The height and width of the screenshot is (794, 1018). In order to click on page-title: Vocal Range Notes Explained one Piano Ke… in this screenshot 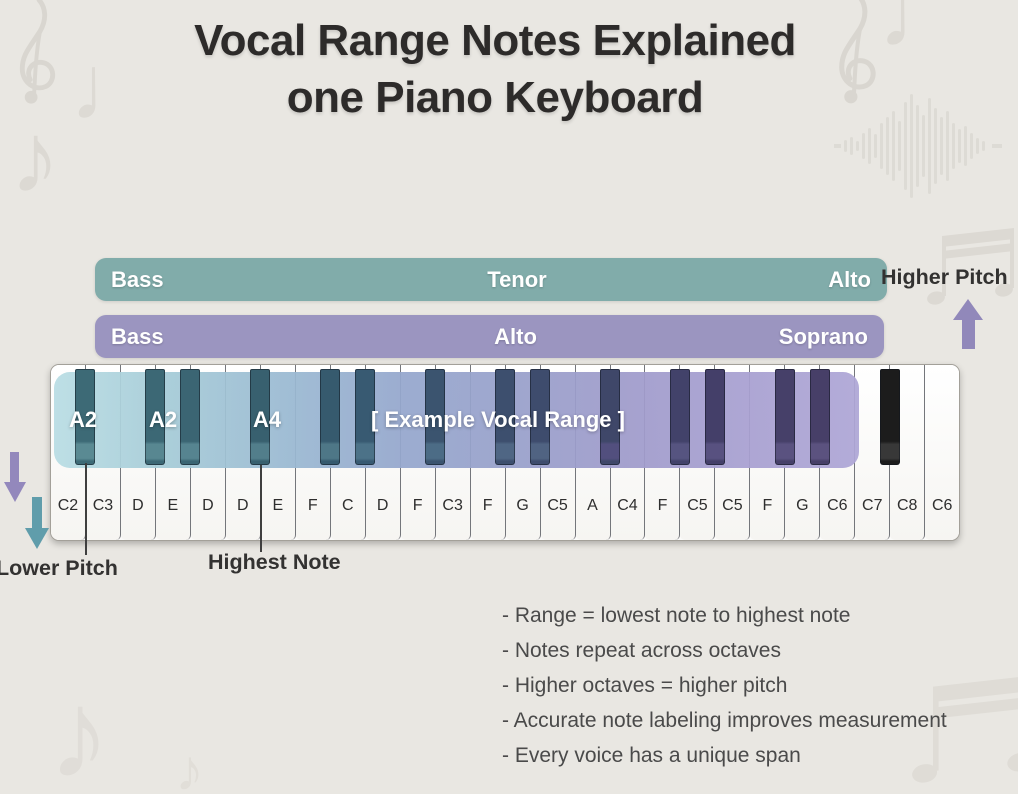, I will do `click(495, 69)`.